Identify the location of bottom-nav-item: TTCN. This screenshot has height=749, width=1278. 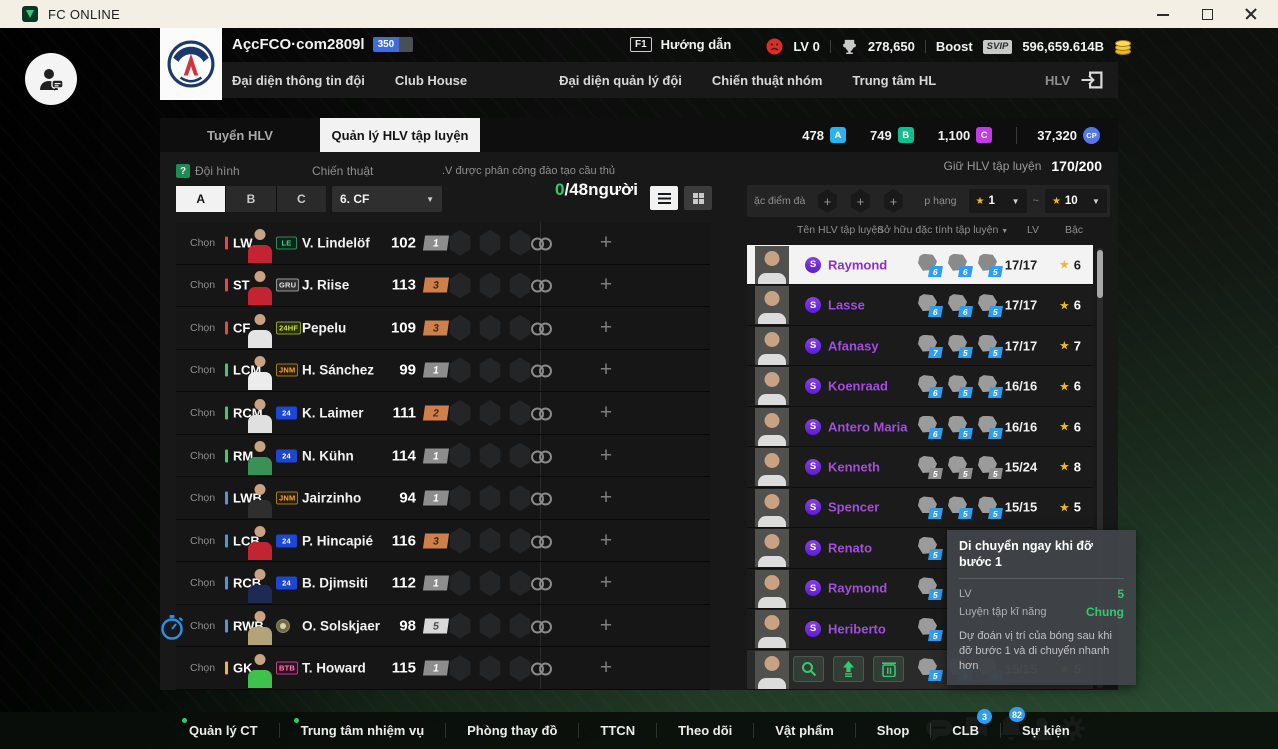
(617, 730).